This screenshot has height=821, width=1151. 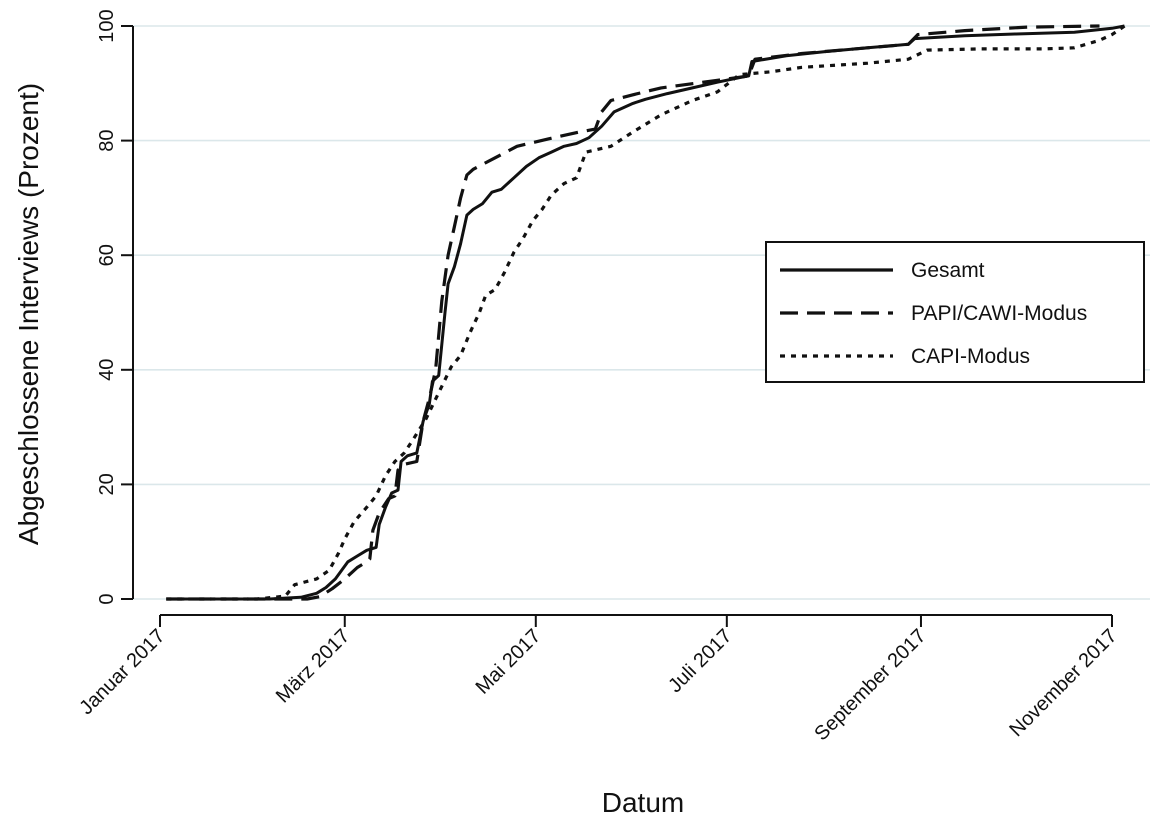 What do you see at coordinates (107, 25) in the screenshot?
I see `y-tick-label: 100` at bounding box center [107, 25].